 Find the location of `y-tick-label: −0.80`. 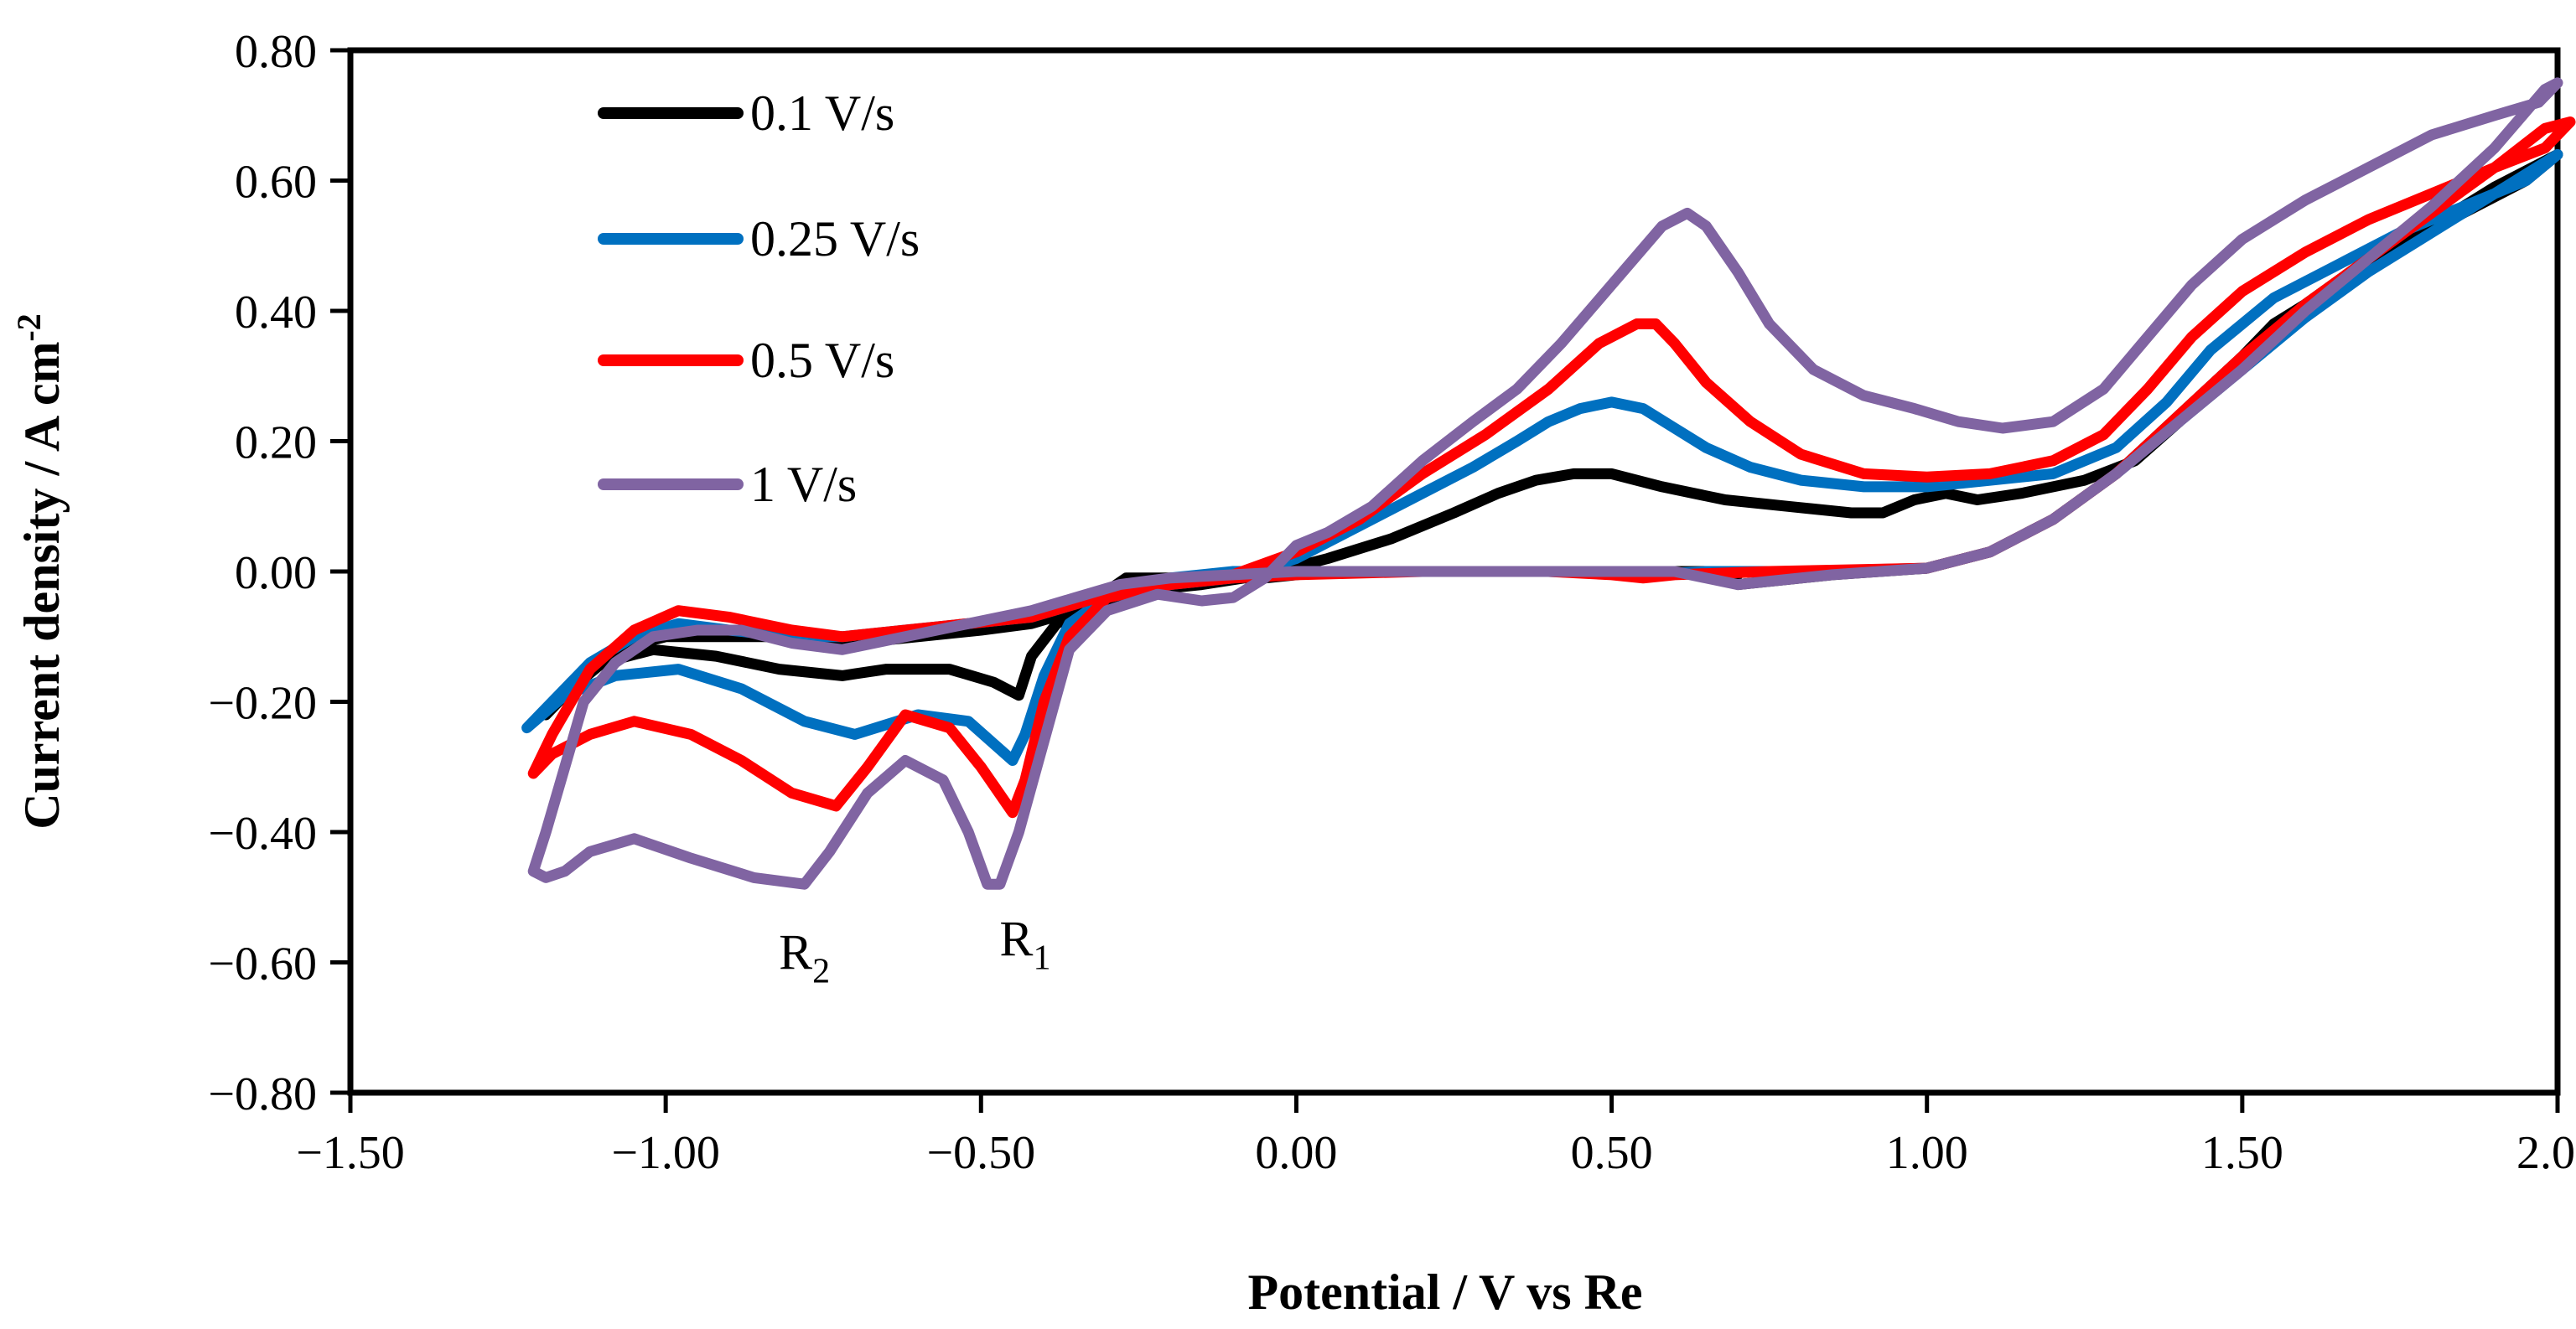

y-tick-label: −0.80 is located at coordinates (262, 1094).